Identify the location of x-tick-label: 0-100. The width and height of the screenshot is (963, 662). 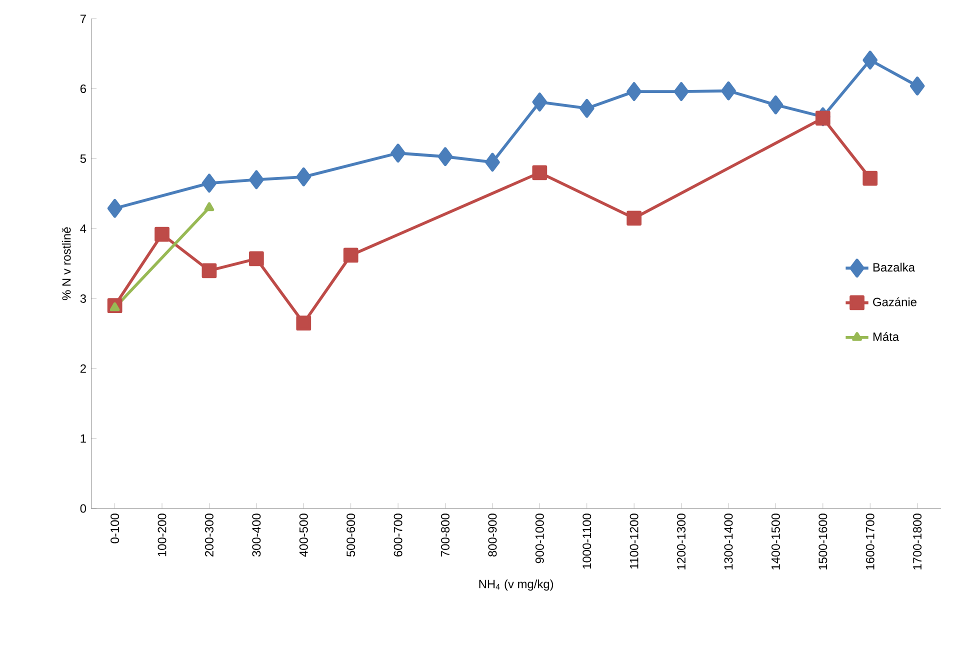
(115, 529).